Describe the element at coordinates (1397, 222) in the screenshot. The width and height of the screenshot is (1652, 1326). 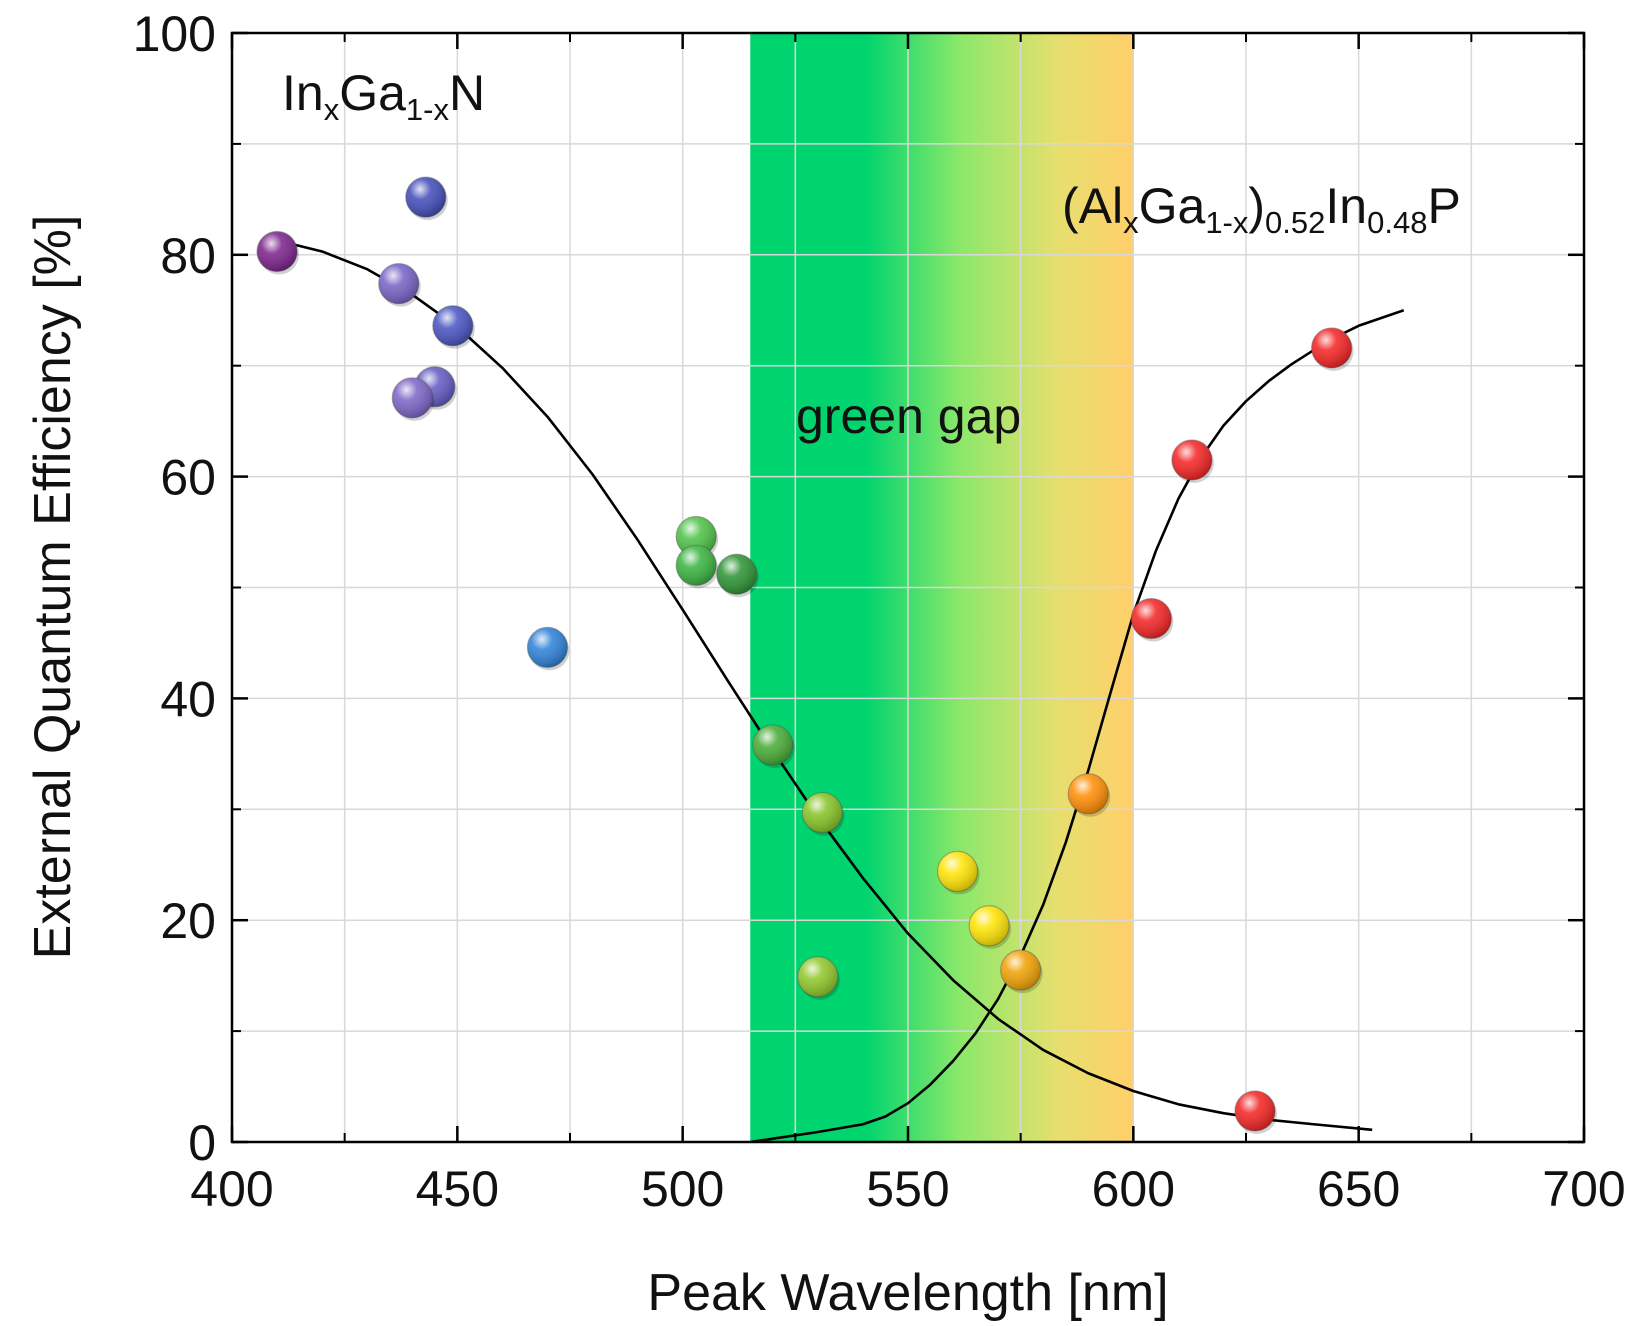
I see `algainp-sub-048: 0.48` at that location.